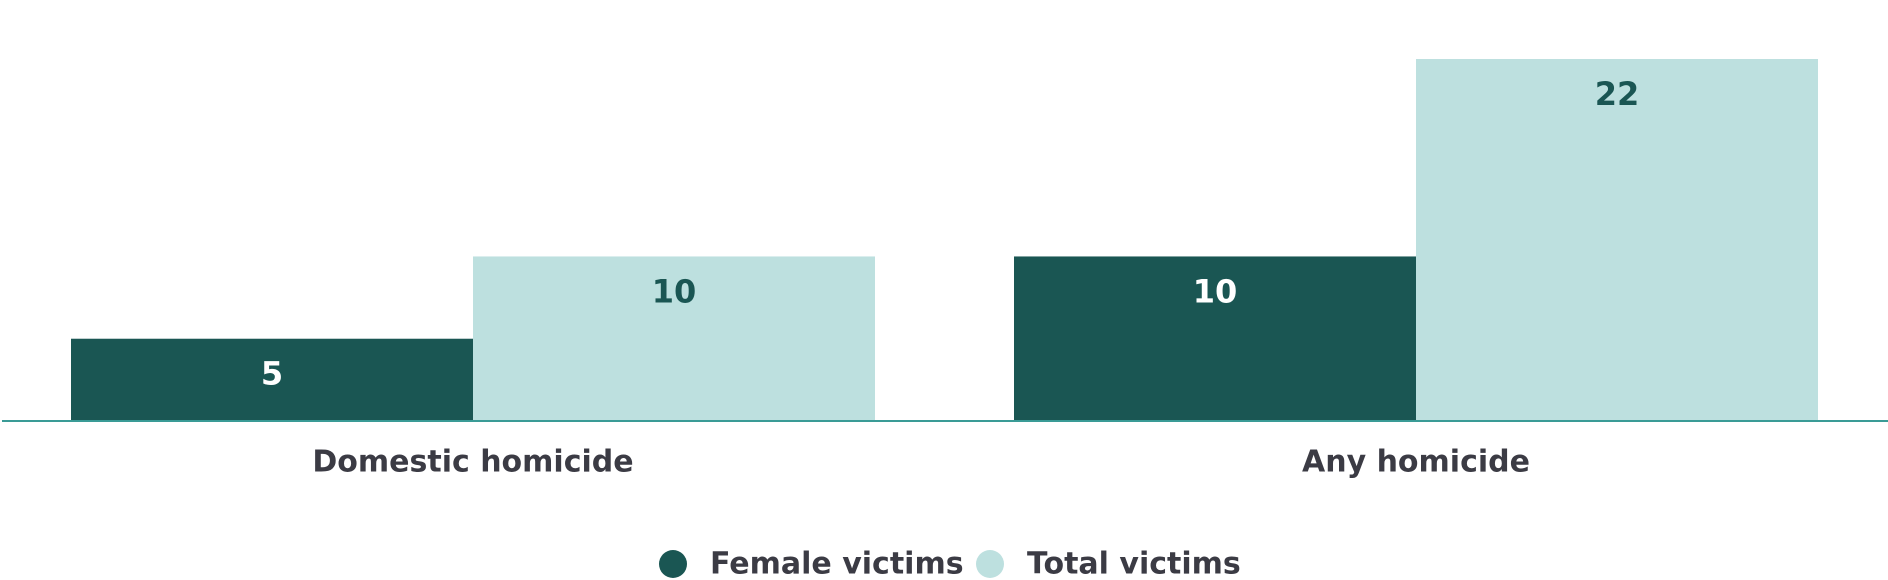 This screenshot has width=1888, height=580. I want to click on data-label: 22, so click(1617, 94).